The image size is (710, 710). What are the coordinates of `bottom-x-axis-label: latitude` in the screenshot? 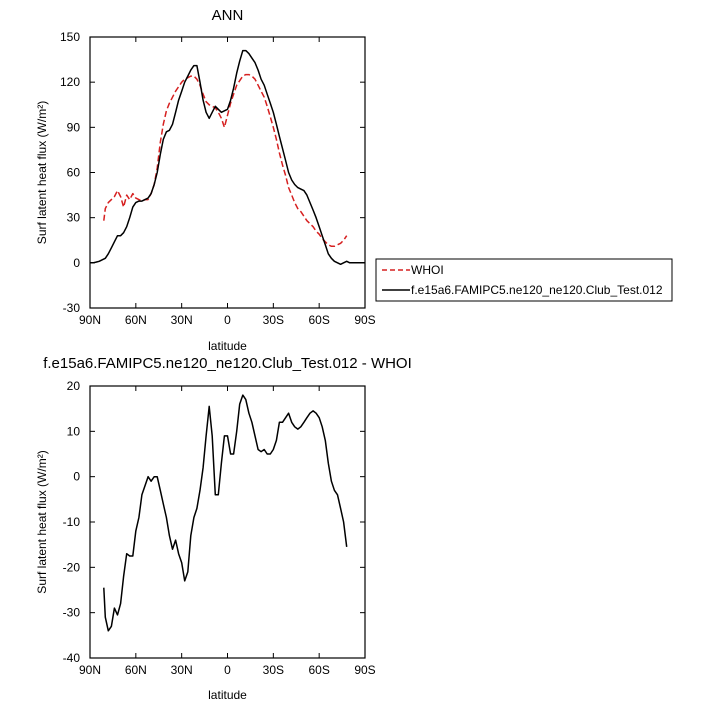 It's located at (227, 695).